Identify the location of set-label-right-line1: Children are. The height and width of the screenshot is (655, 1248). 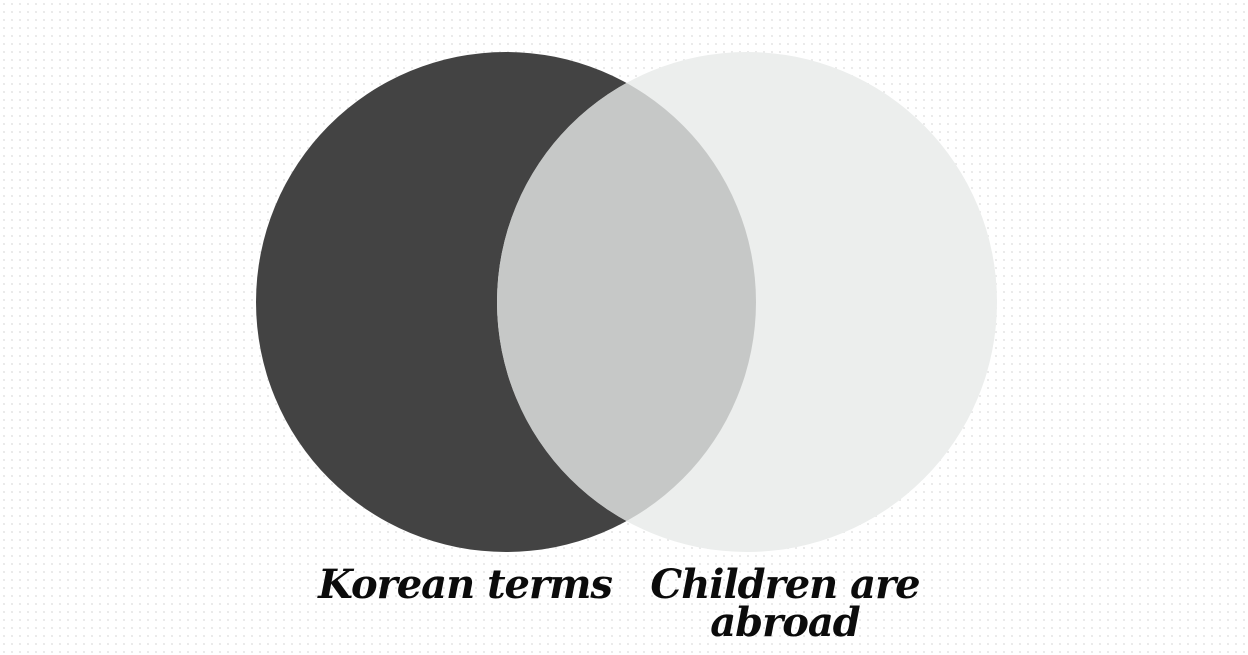
(785, 584).